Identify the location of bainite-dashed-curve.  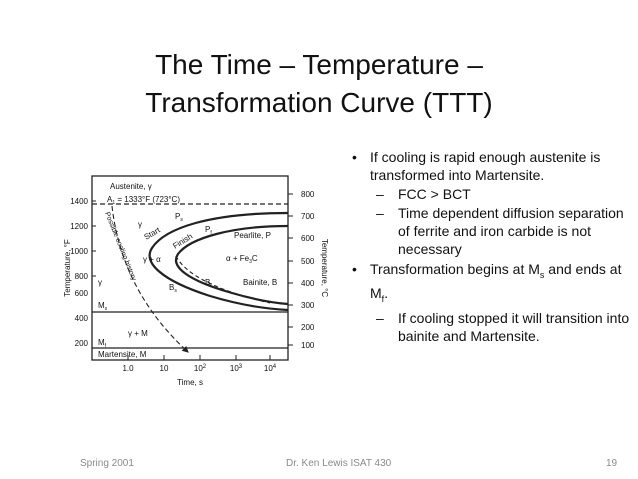
(223, 279).